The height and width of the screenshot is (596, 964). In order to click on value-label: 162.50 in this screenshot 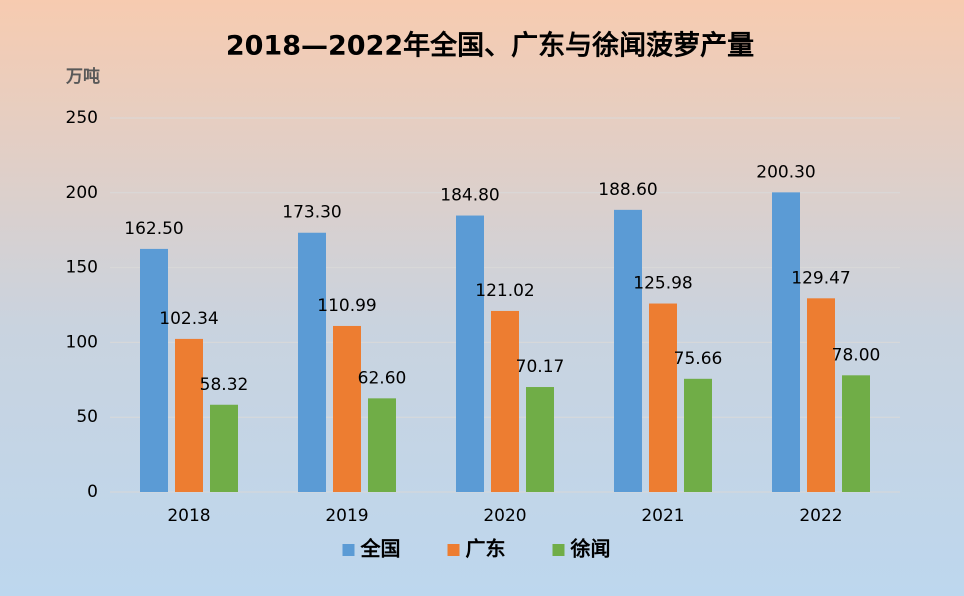, I will do `click(153, 229)`.